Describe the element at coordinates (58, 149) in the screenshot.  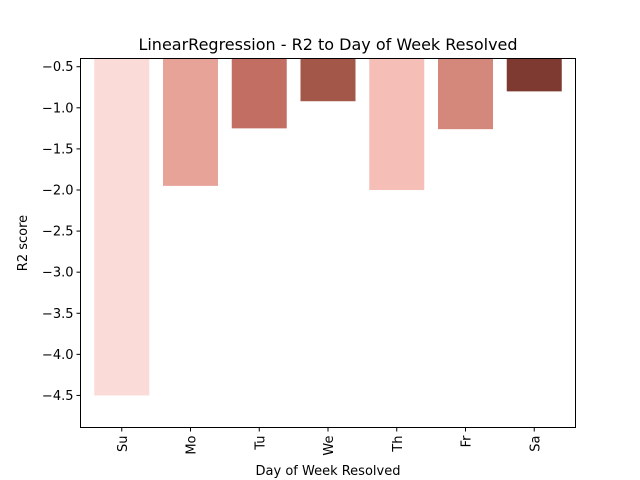
I see `y-tick-label: −1.5` at that location.